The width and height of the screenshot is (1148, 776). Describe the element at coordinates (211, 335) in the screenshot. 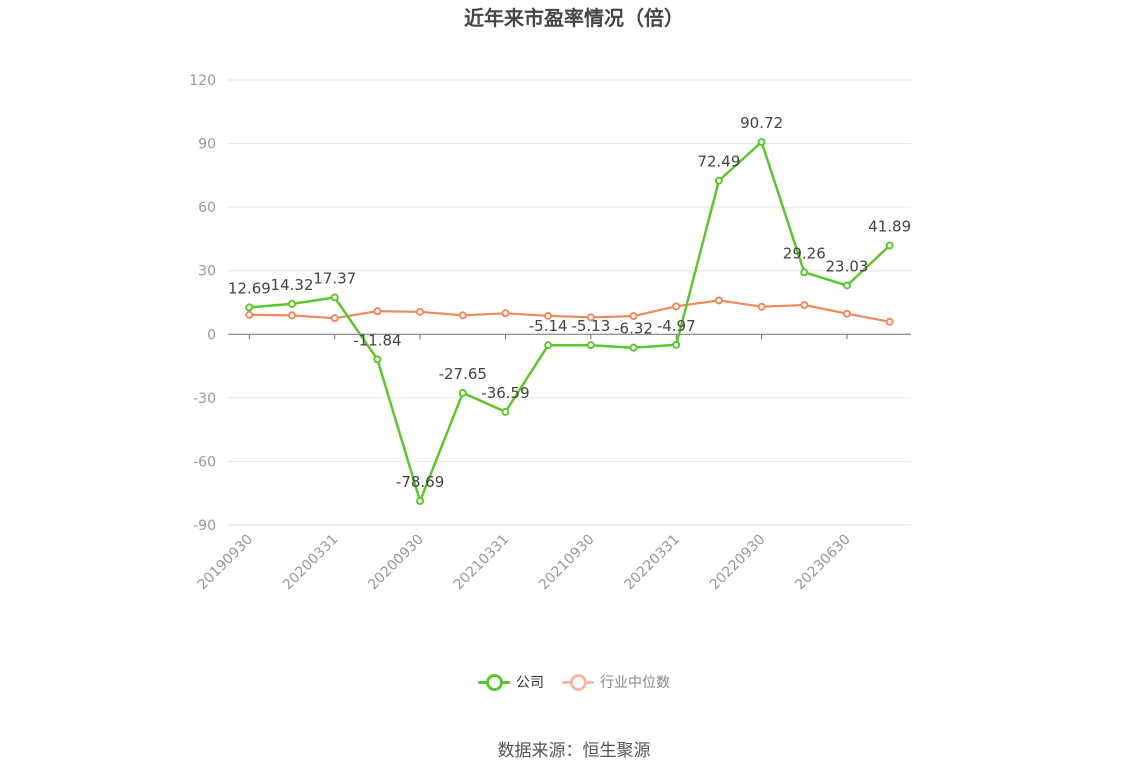

I see `y-tick-label: 0` at that location.